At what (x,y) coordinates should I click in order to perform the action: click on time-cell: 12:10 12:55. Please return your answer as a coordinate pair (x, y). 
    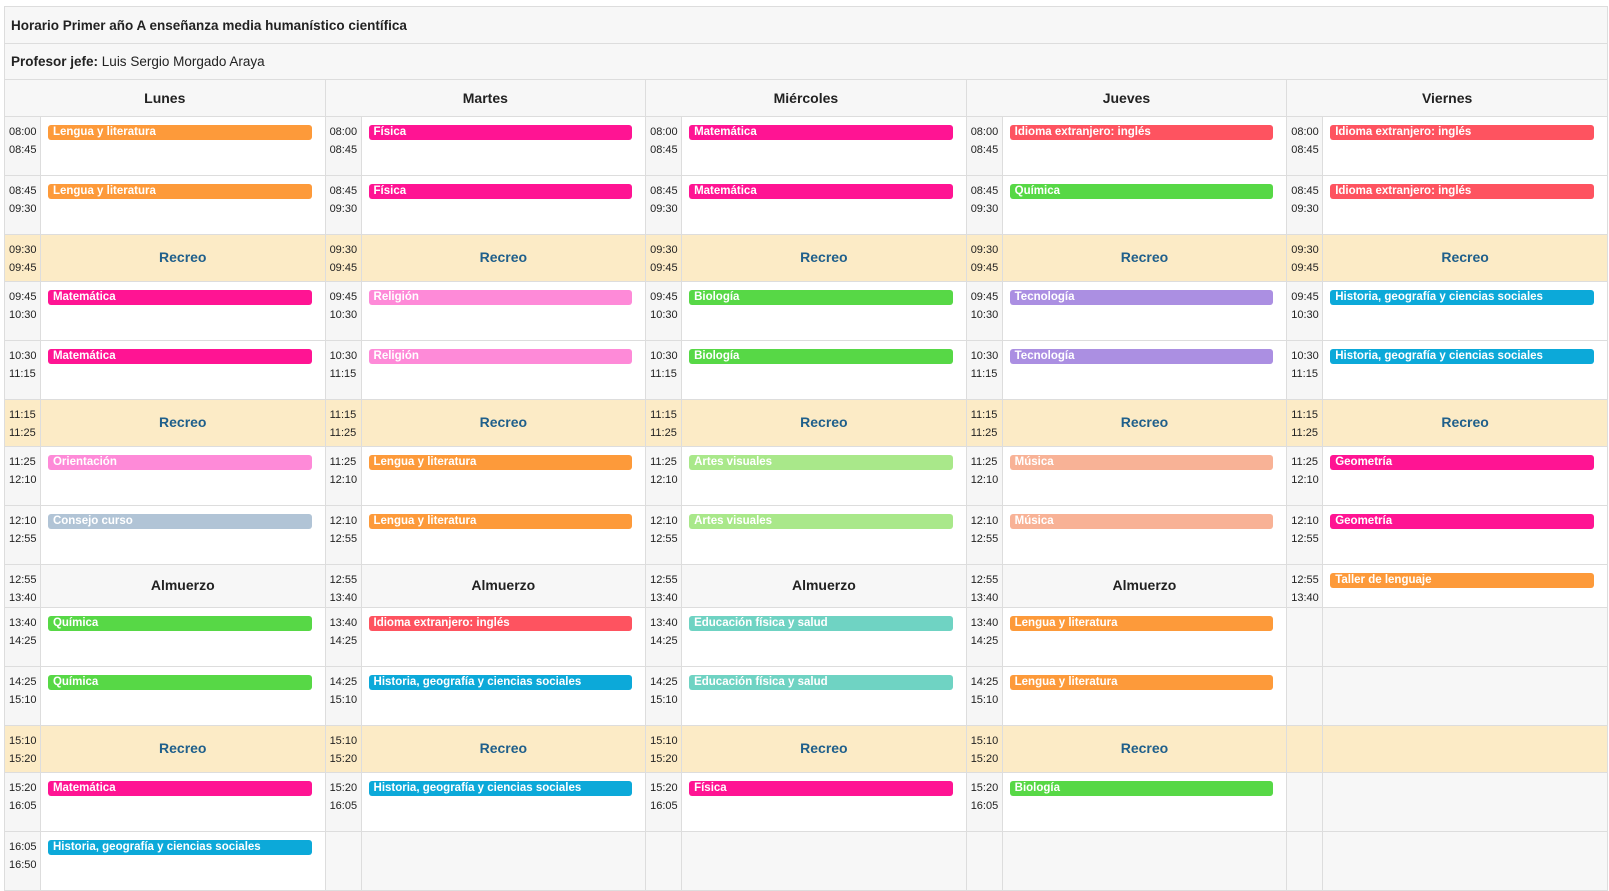
    Looking at the image, I should click on (1305, 535).